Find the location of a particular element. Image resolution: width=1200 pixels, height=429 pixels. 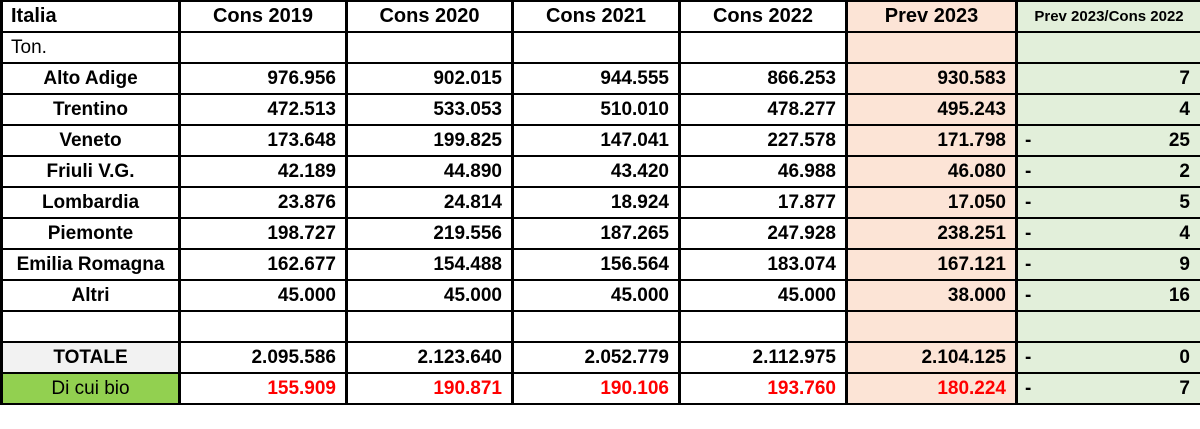

ratio-value: 7 is located at coordinates (1184, 78).